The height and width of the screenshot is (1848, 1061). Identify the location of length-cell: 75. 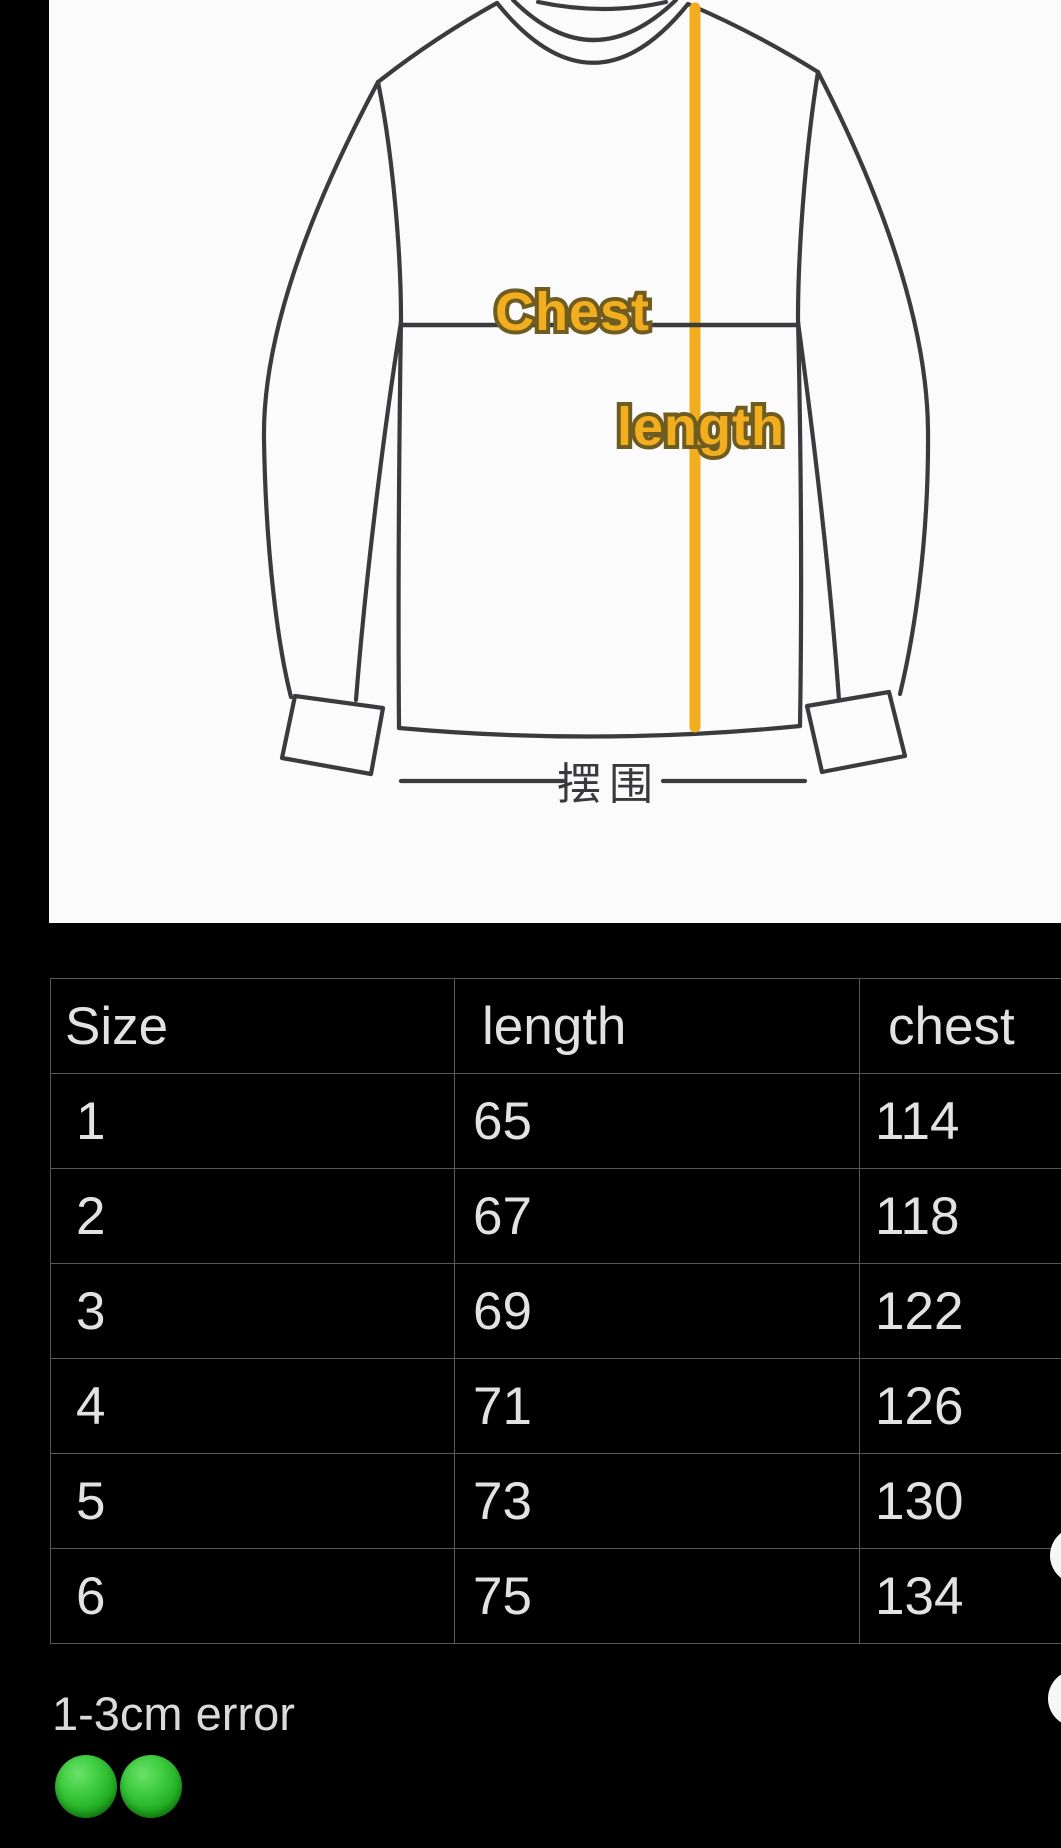
(657, 1596).